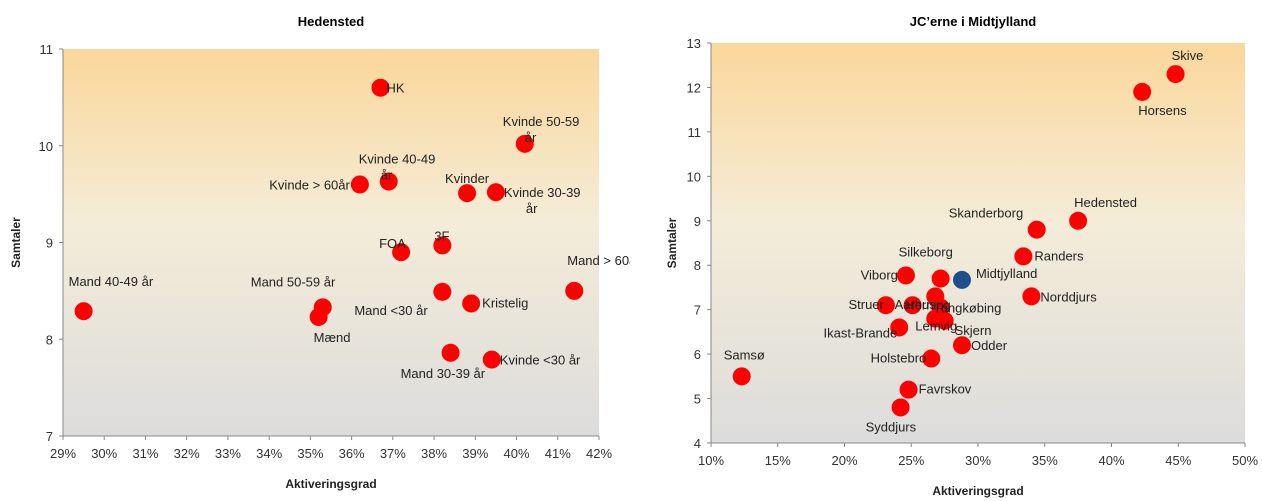  What do you see at coordinates (911, 460) in the screenshot?
I see `x-tick-label: 25%` at bounding box center [911, 460].